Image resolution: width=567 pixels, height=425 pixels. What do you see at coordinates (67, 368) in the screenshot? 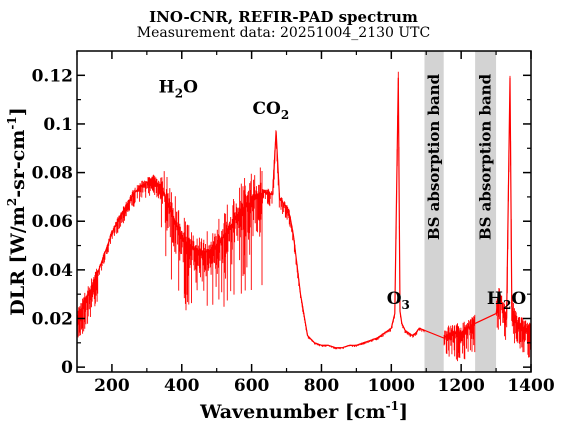
I see `y-tick-label: 0` at bounding box center [67, 368].